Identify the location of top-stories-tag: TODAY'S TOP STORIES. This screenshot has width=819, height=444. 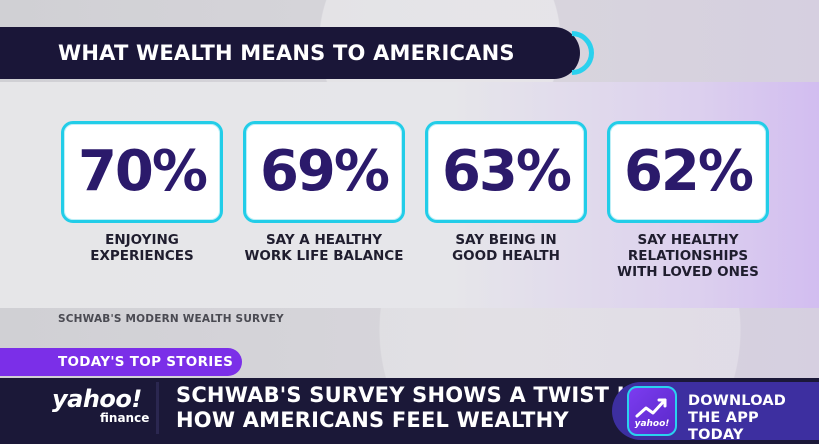
(121, 362).